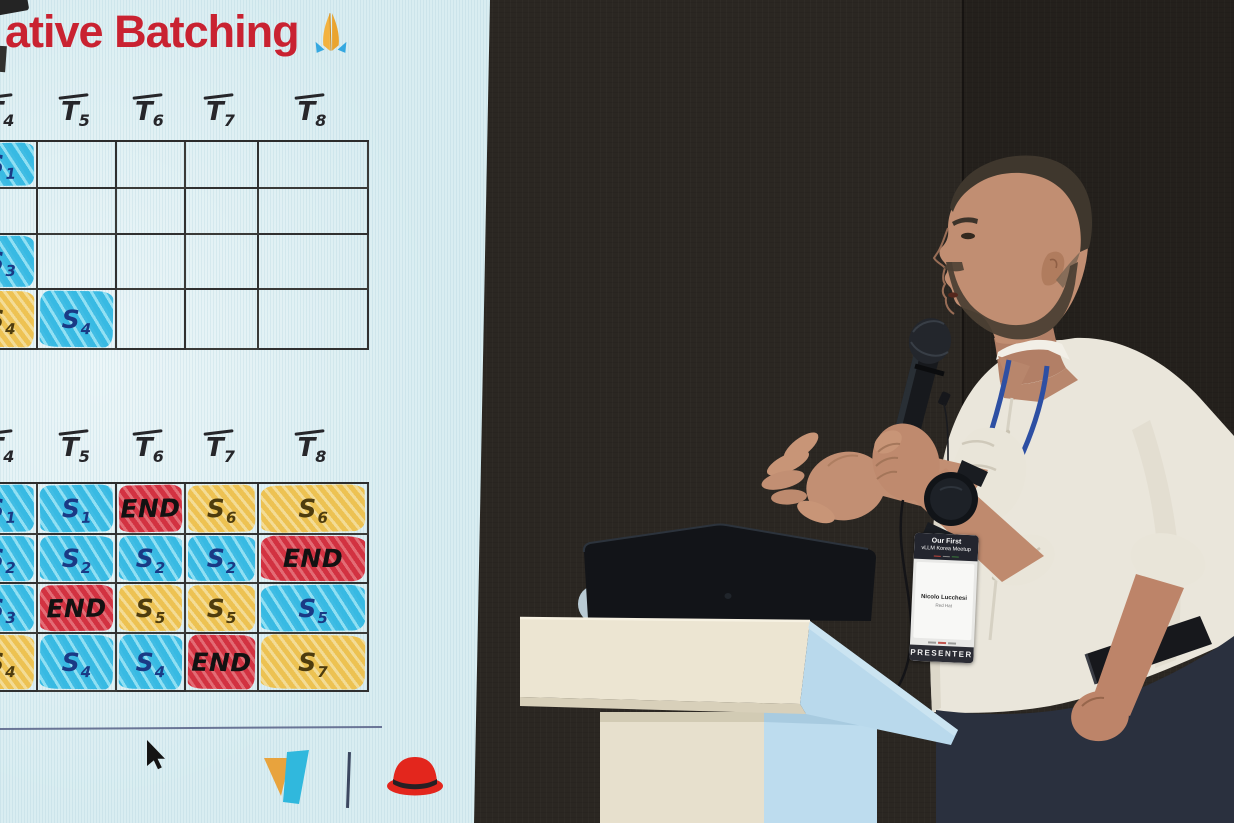 Image resolution: width=1234 pixels, height=823 pixels. I want to click on mouse-cursor, so click(156, 755).